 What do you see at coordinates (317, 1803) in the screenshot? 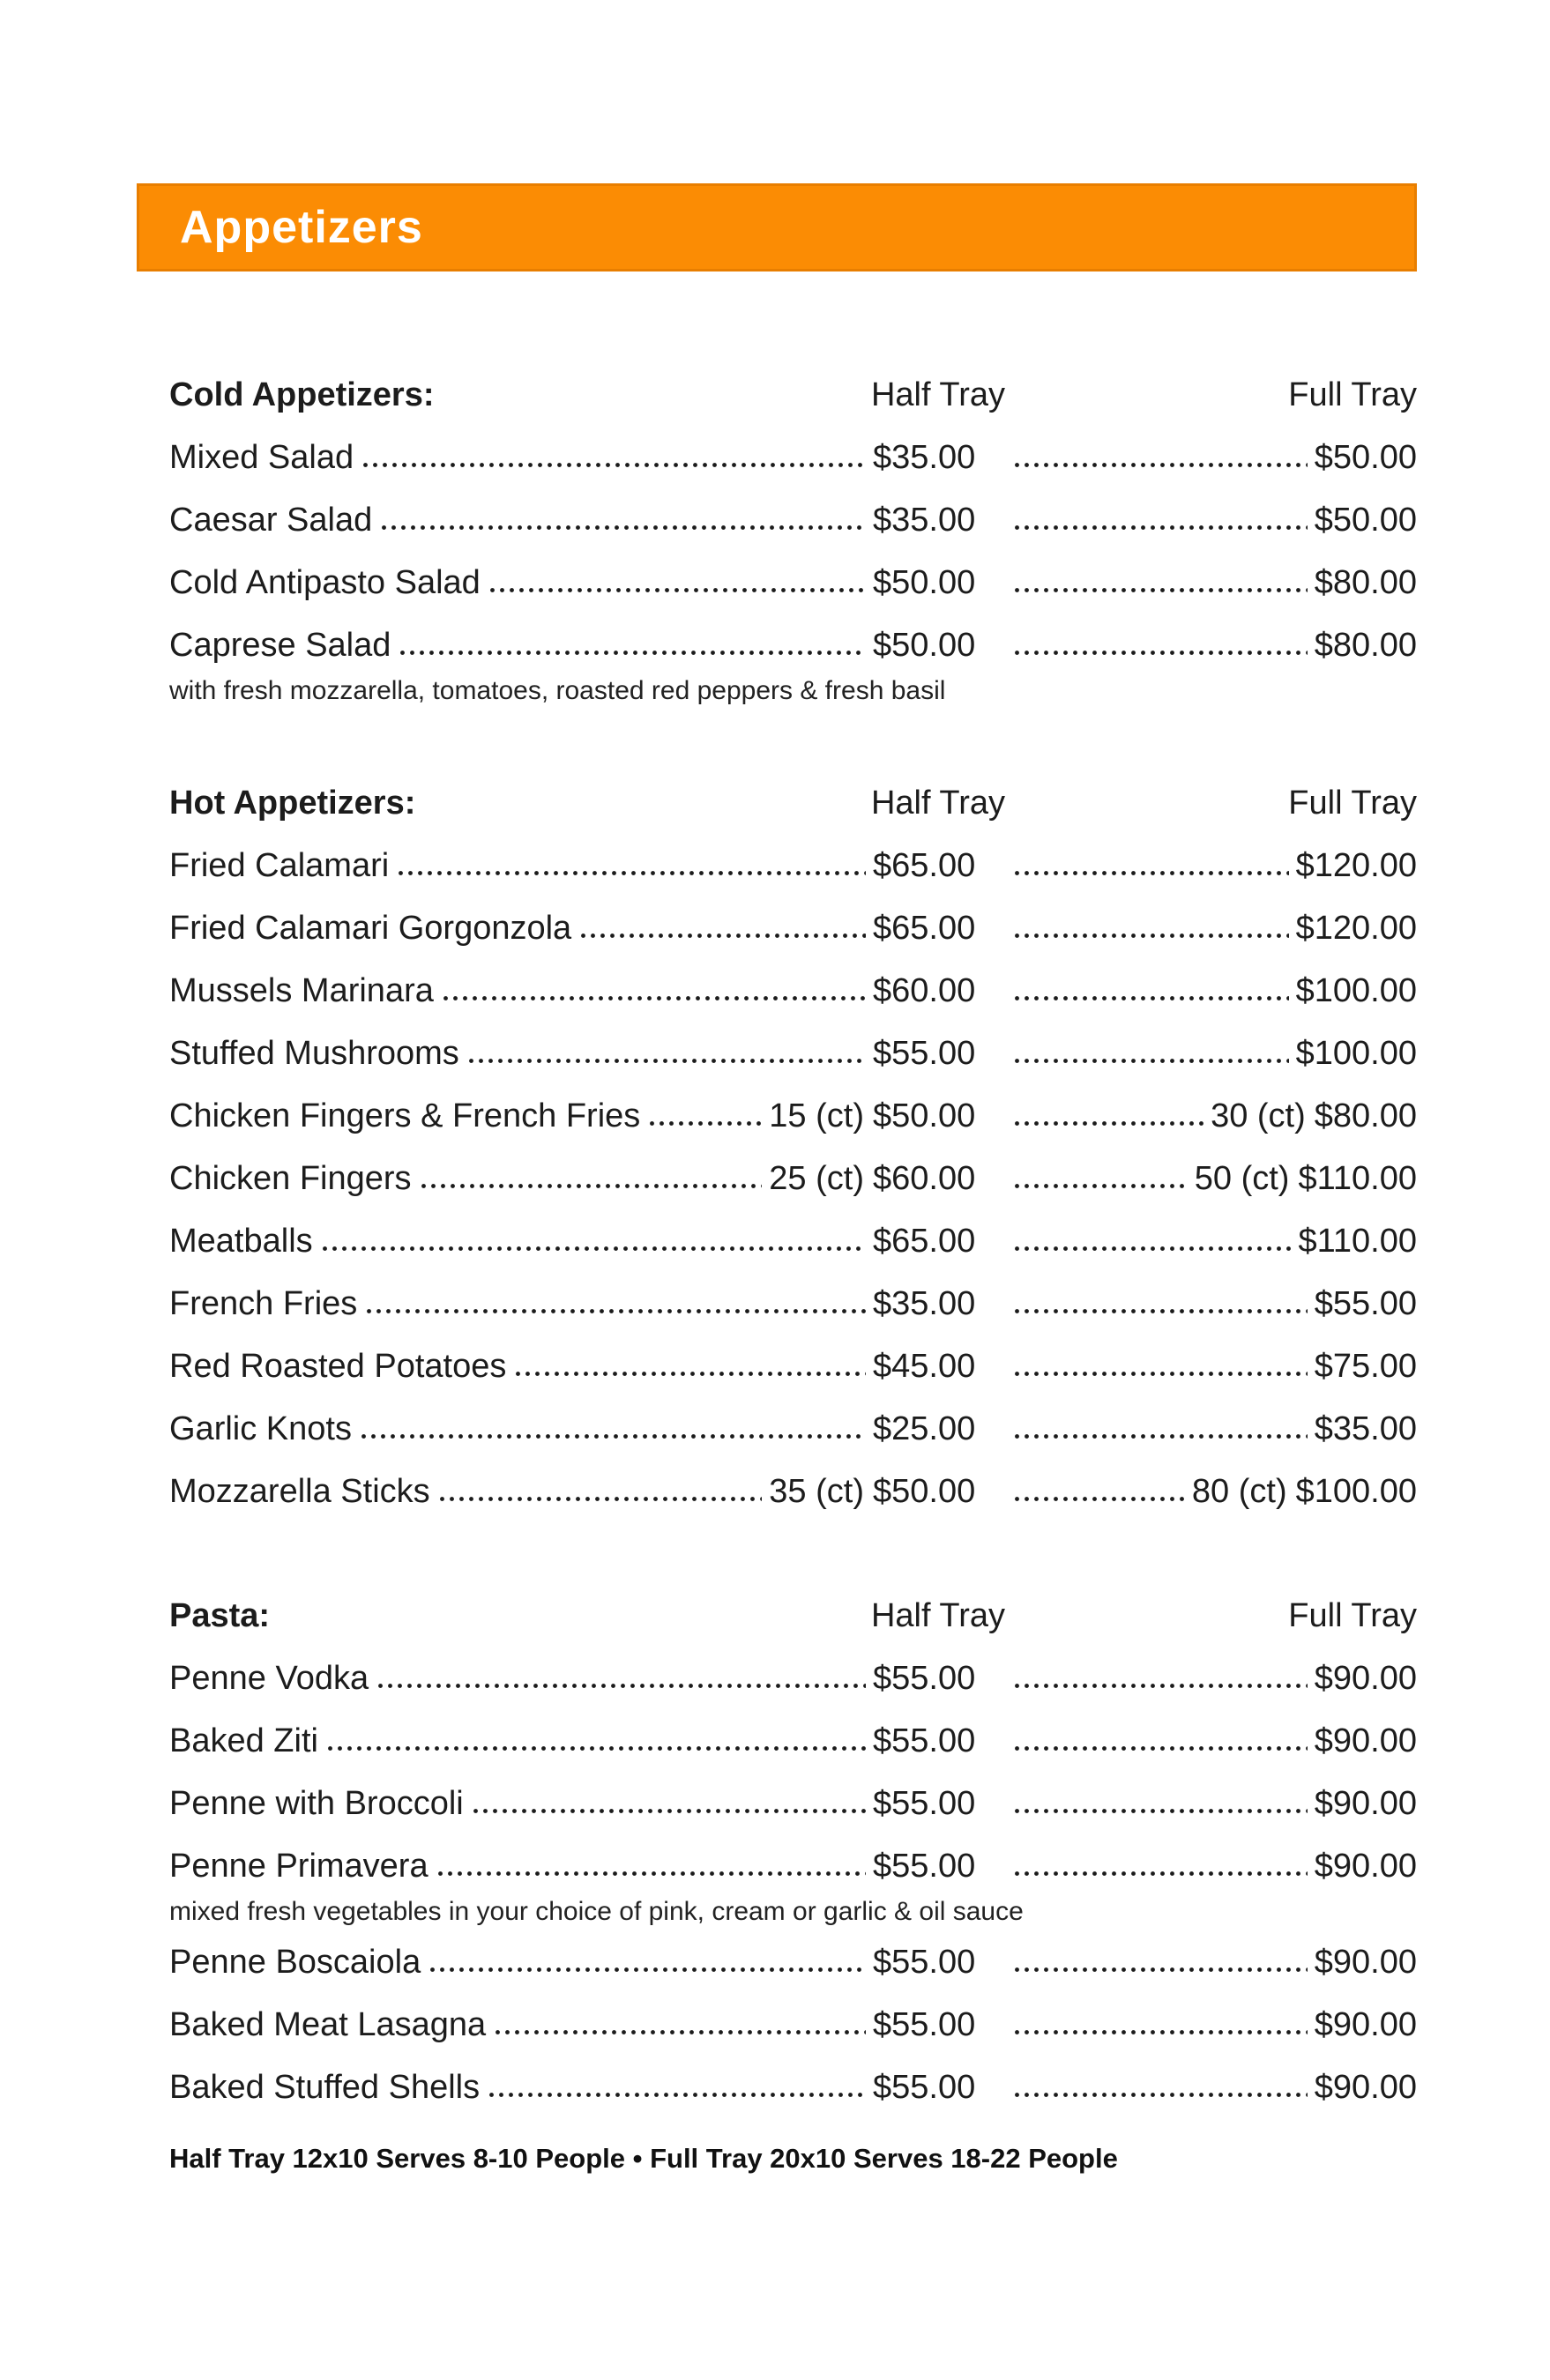
I see `item-name: Penne with Broccoli` at bounding box center [317, 1803].